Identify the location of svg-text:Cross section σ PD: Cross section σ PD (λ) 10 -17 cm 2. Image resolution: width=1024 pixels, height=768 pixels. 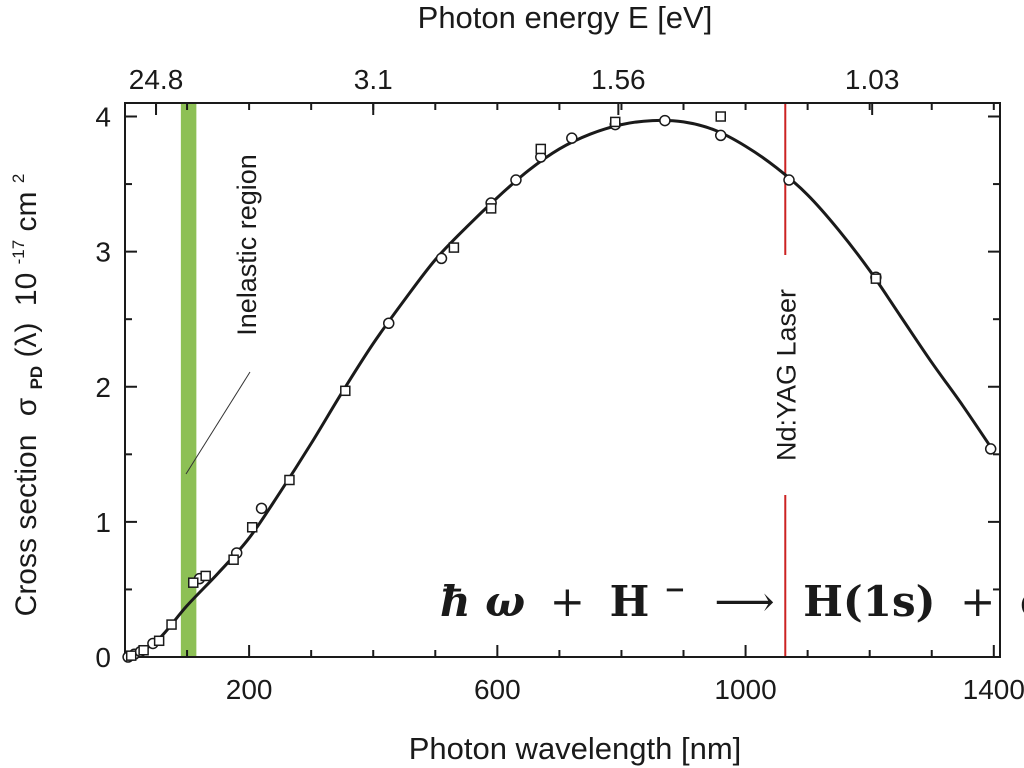
(24, 395).